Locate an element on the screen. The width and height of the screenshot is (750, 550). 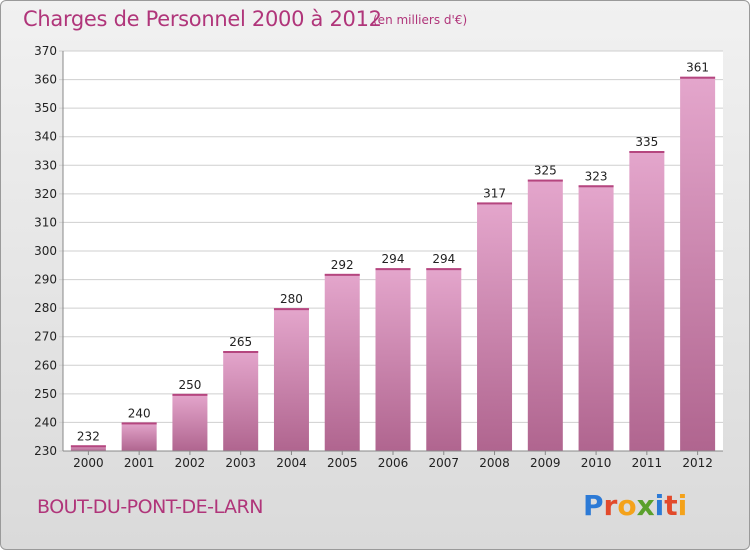
x-tick-label: 2009 is located at coordinates (545, 463).